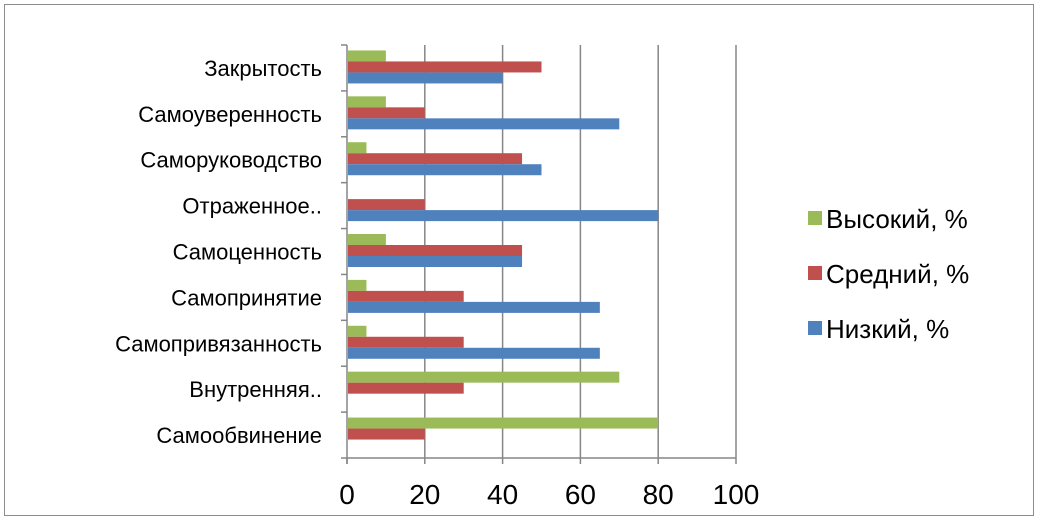 The height and width of the screenshot is (522, 1040). I want to click on bar-высокий-закрытость, so click(367, 56).